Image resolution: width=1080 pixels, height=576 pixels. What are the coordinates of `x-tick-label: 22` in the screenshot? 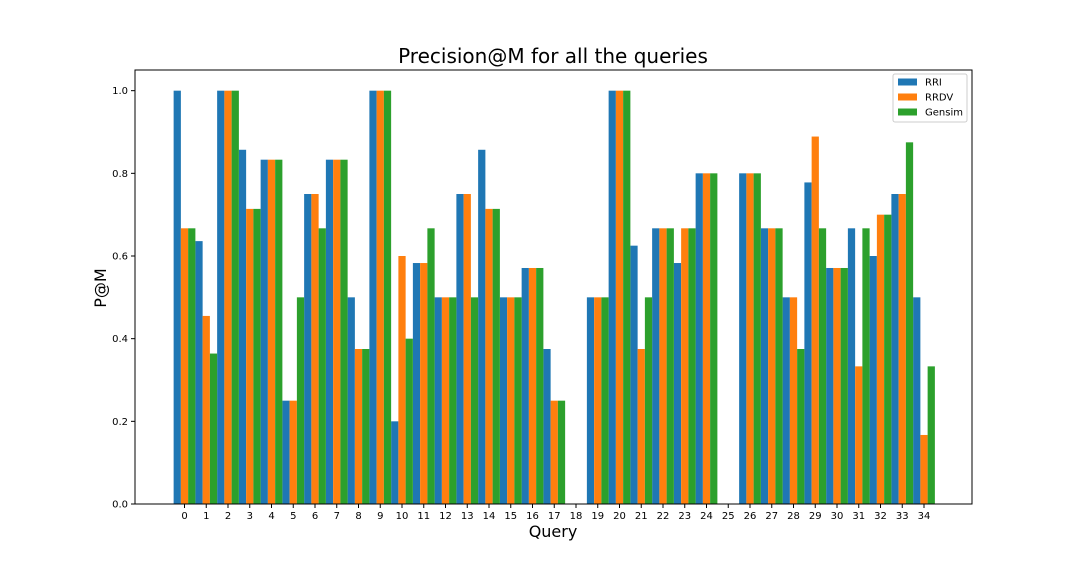 It's located at (663, 516).